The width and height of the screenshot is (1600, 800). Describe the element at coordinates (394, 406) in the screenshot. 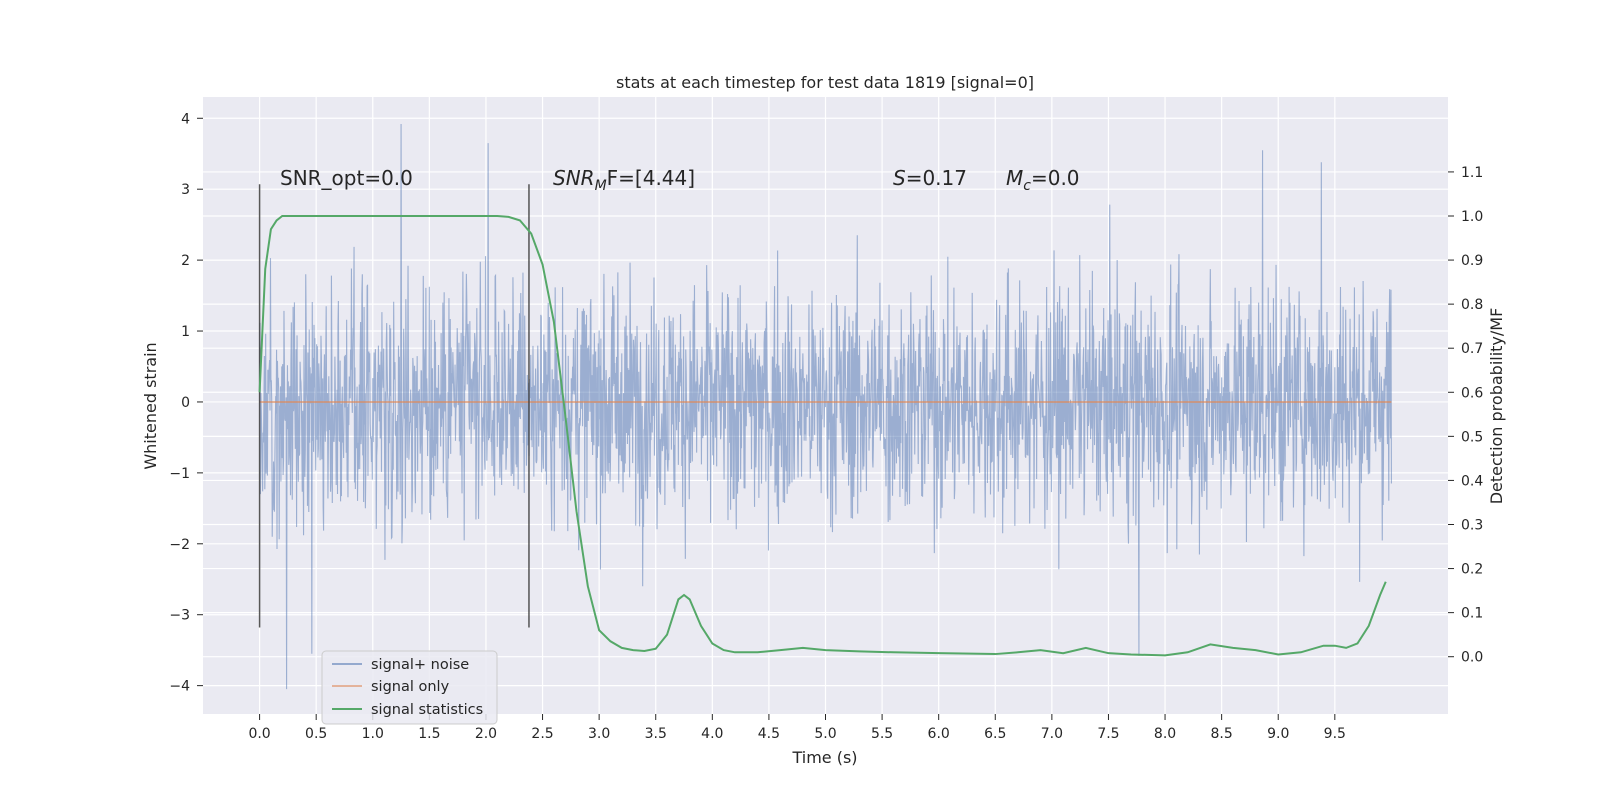

I see `vertical-markers` at that location.